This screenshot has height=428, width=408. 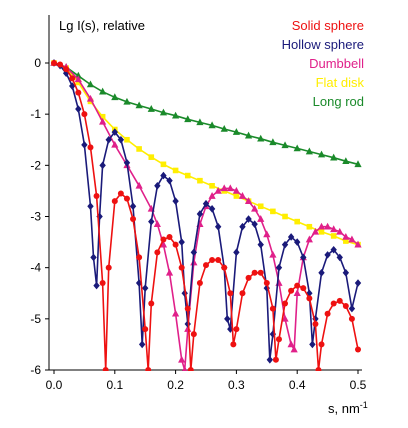 What do you see at coordinates (35, 268) in the screenshot?
I see `y-tick-label: -4` at bounding box center [35, 268].